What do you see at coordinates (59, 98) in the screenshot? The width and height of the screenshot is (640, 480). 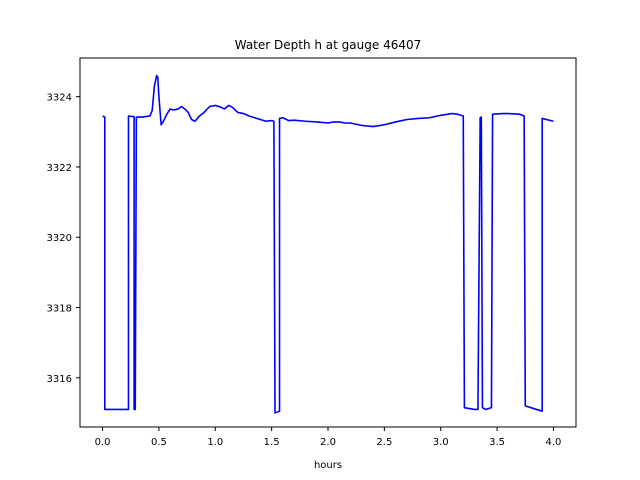 I see `y-tick-label: 3324` at bounding box center [59, 98].